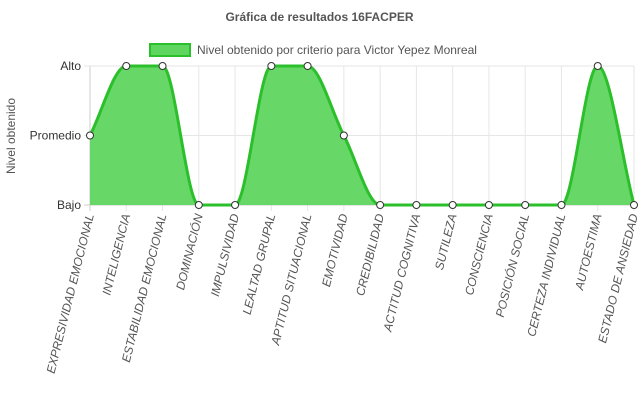  I want to click on x-tick-label: EMOTIVIDAD, so click(335, 250).